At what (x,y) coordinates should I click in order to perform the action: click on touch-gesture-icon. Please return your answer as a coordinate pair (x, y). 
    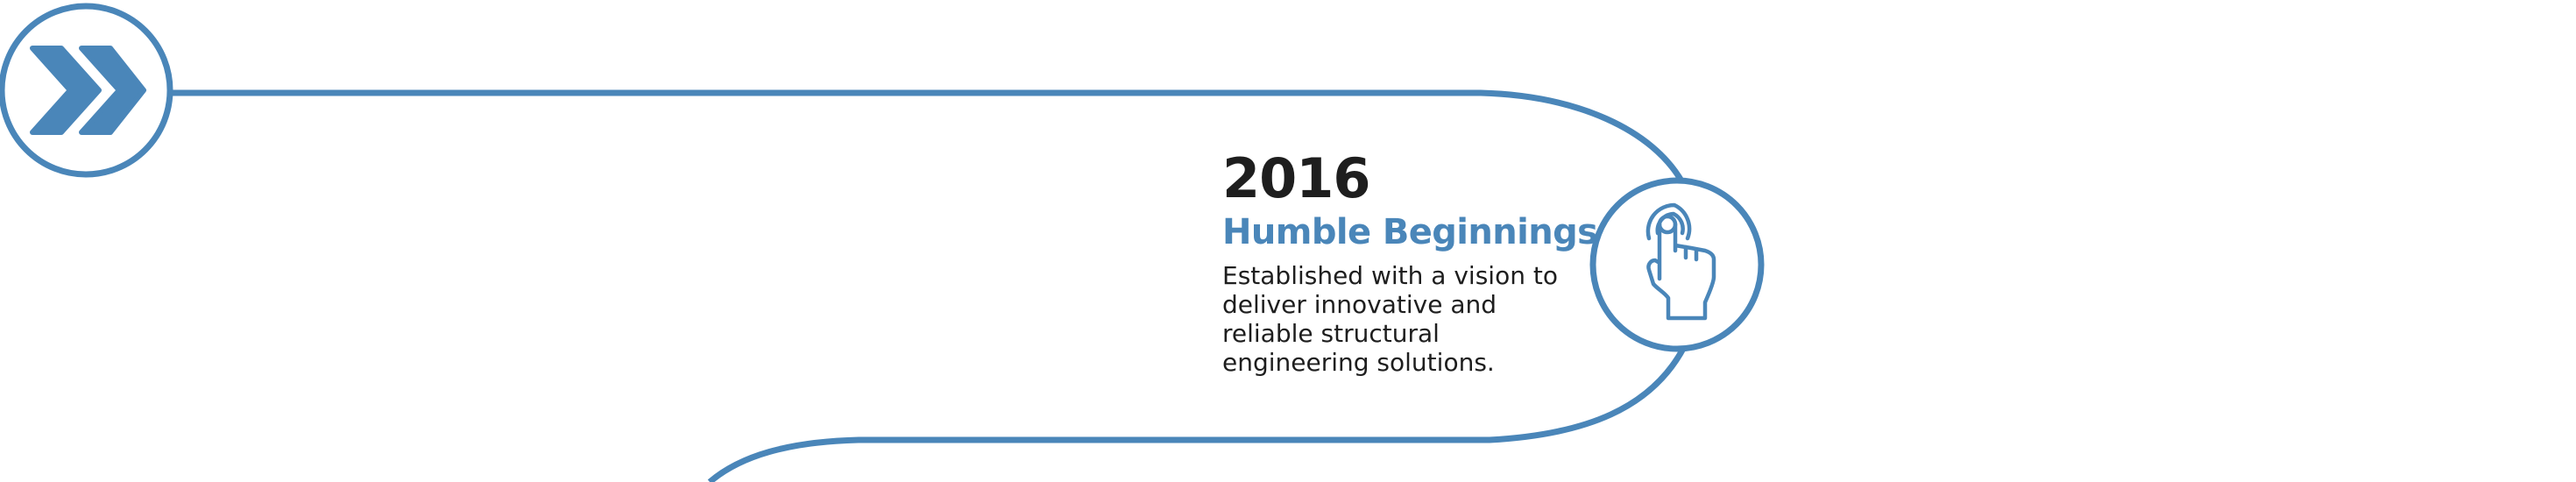
    Looking at the image, I should click on (1680, 261).